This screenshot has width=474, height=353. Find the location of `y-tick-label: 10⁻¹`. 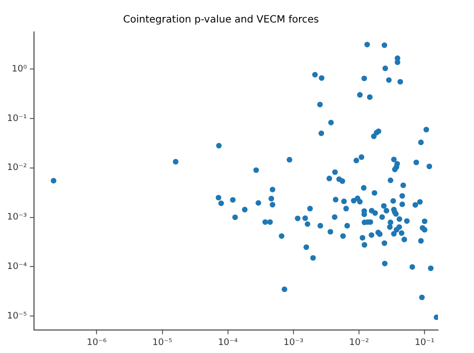

y-tick-label: 10⁻¹ is located at coordinates (17, 119).